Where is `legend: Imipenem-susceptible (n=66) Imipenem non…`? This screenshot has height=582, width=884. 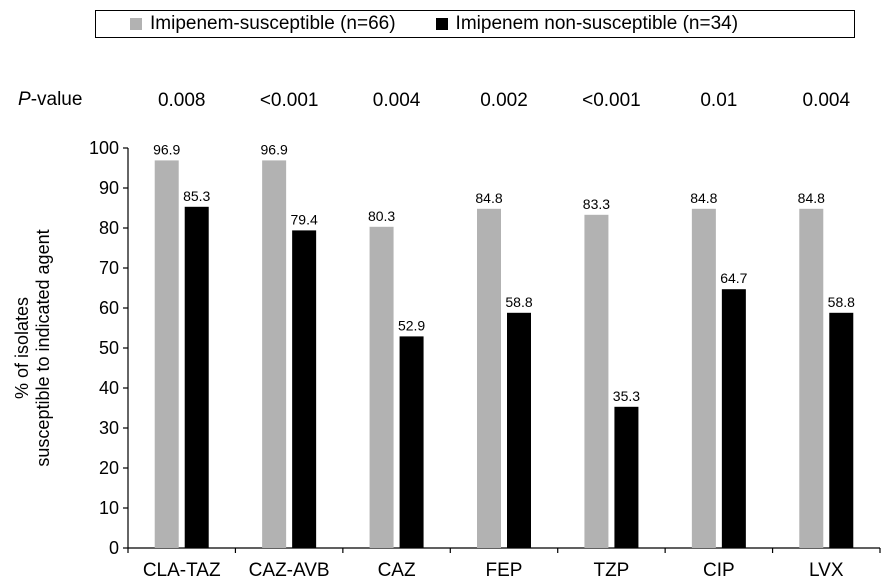
legend: Imipenem-susceptible (n=66) Imipenem non… is located at coordinates (475, 24).